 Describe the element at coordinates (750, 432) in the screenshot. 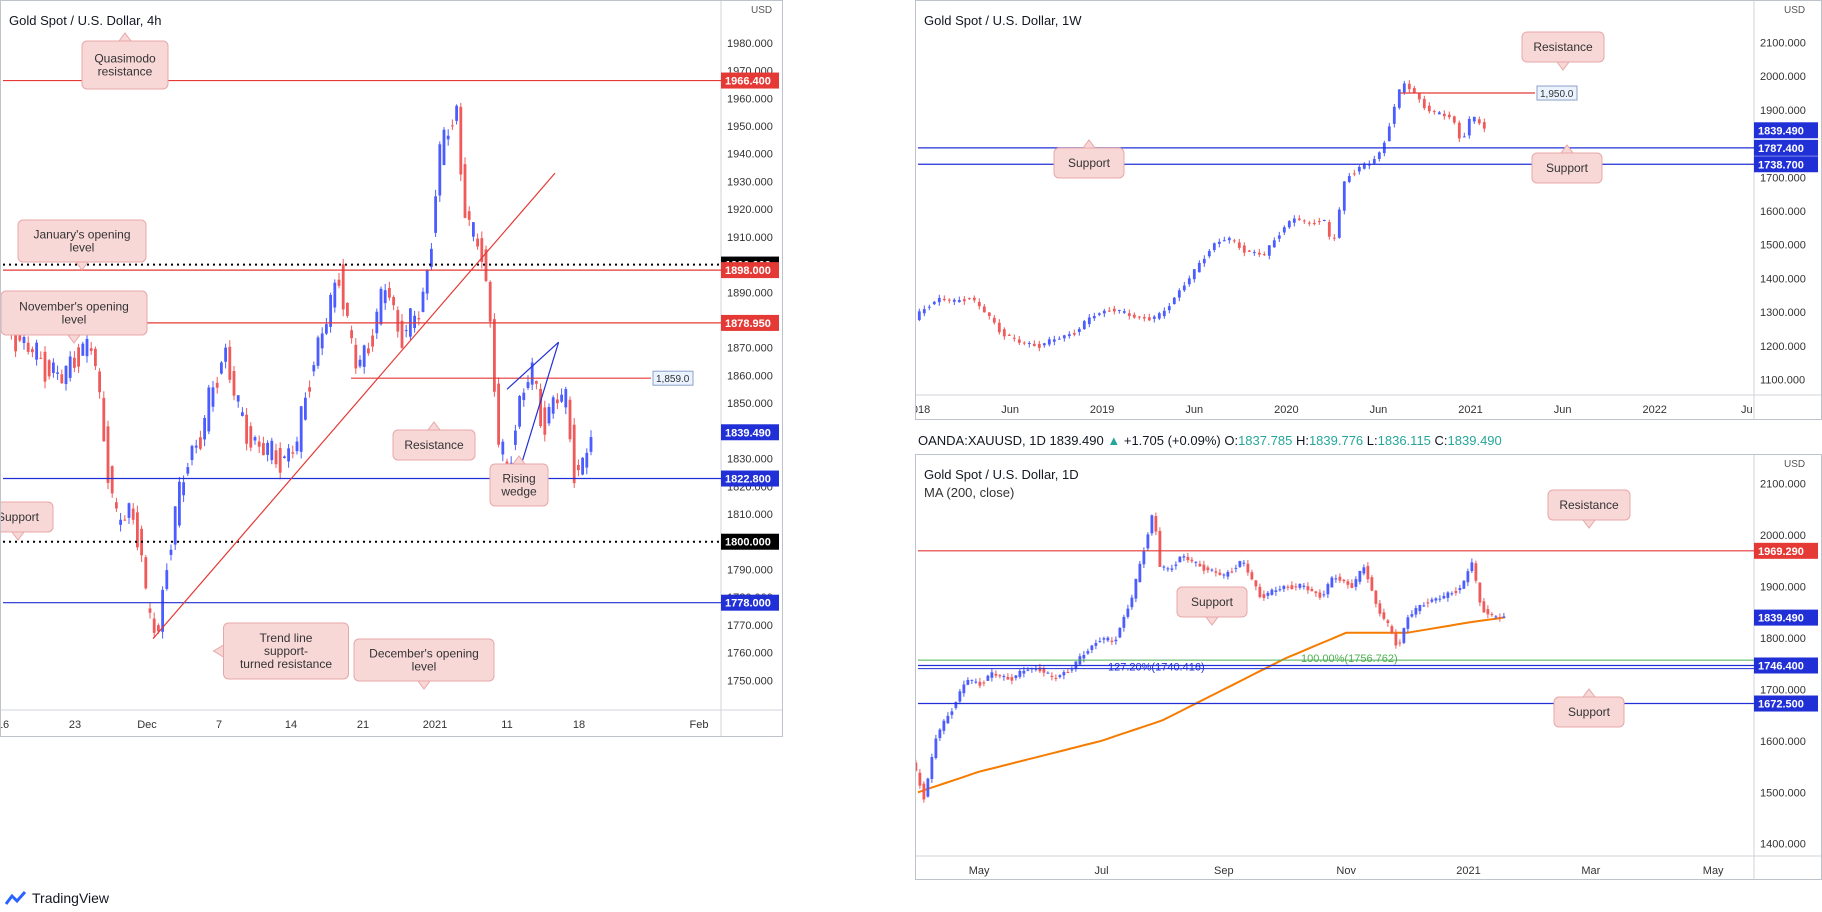

I see `last-price-tag` at that location.